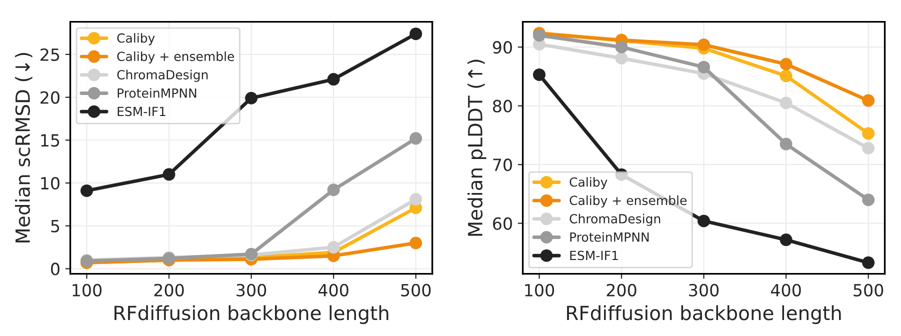 This screenshot has width=901, height=336. I want to click on y-tick-label: 60, so click(502, 223).